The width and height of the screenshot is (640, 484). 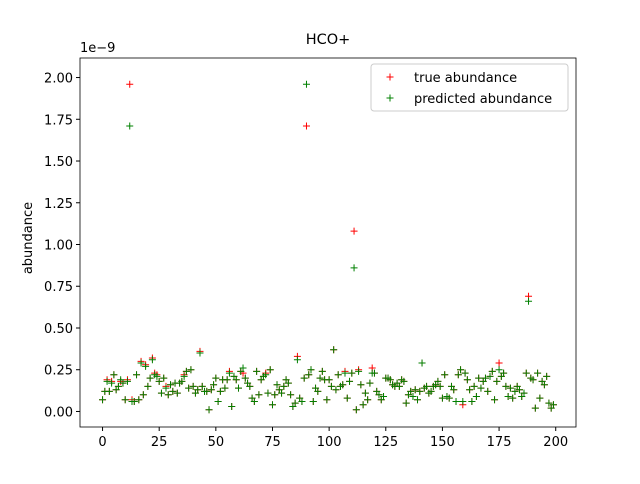 I want to click on y-axis-label: abundance, so click(x=28, y=238).